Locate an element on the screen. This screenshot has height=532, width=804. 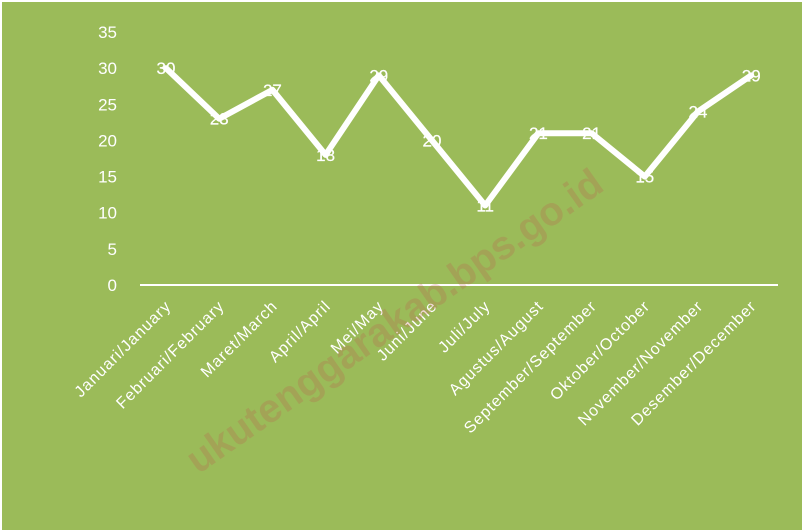
data-label: 15 is located at coordinates (644, 177).